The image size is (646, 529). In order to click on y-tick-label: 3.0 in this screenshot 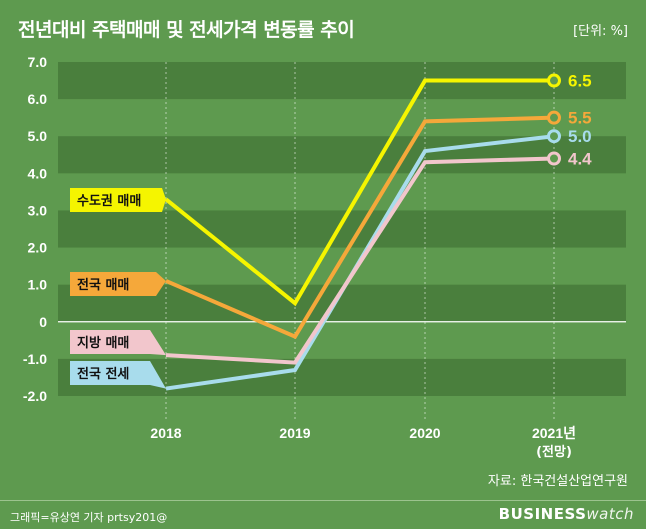, I will do `click(38, 210)`.